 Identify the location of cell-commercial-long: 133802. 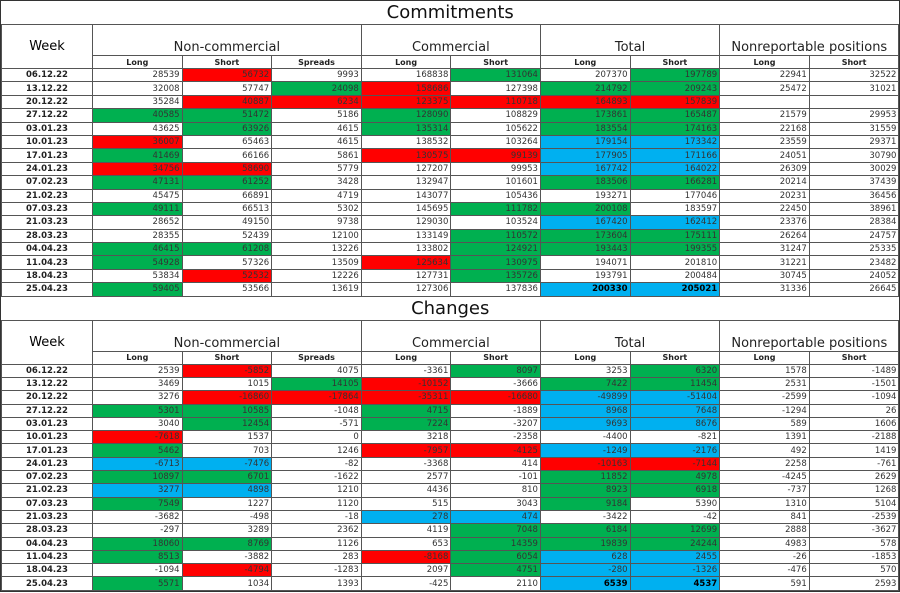
(406, 249).